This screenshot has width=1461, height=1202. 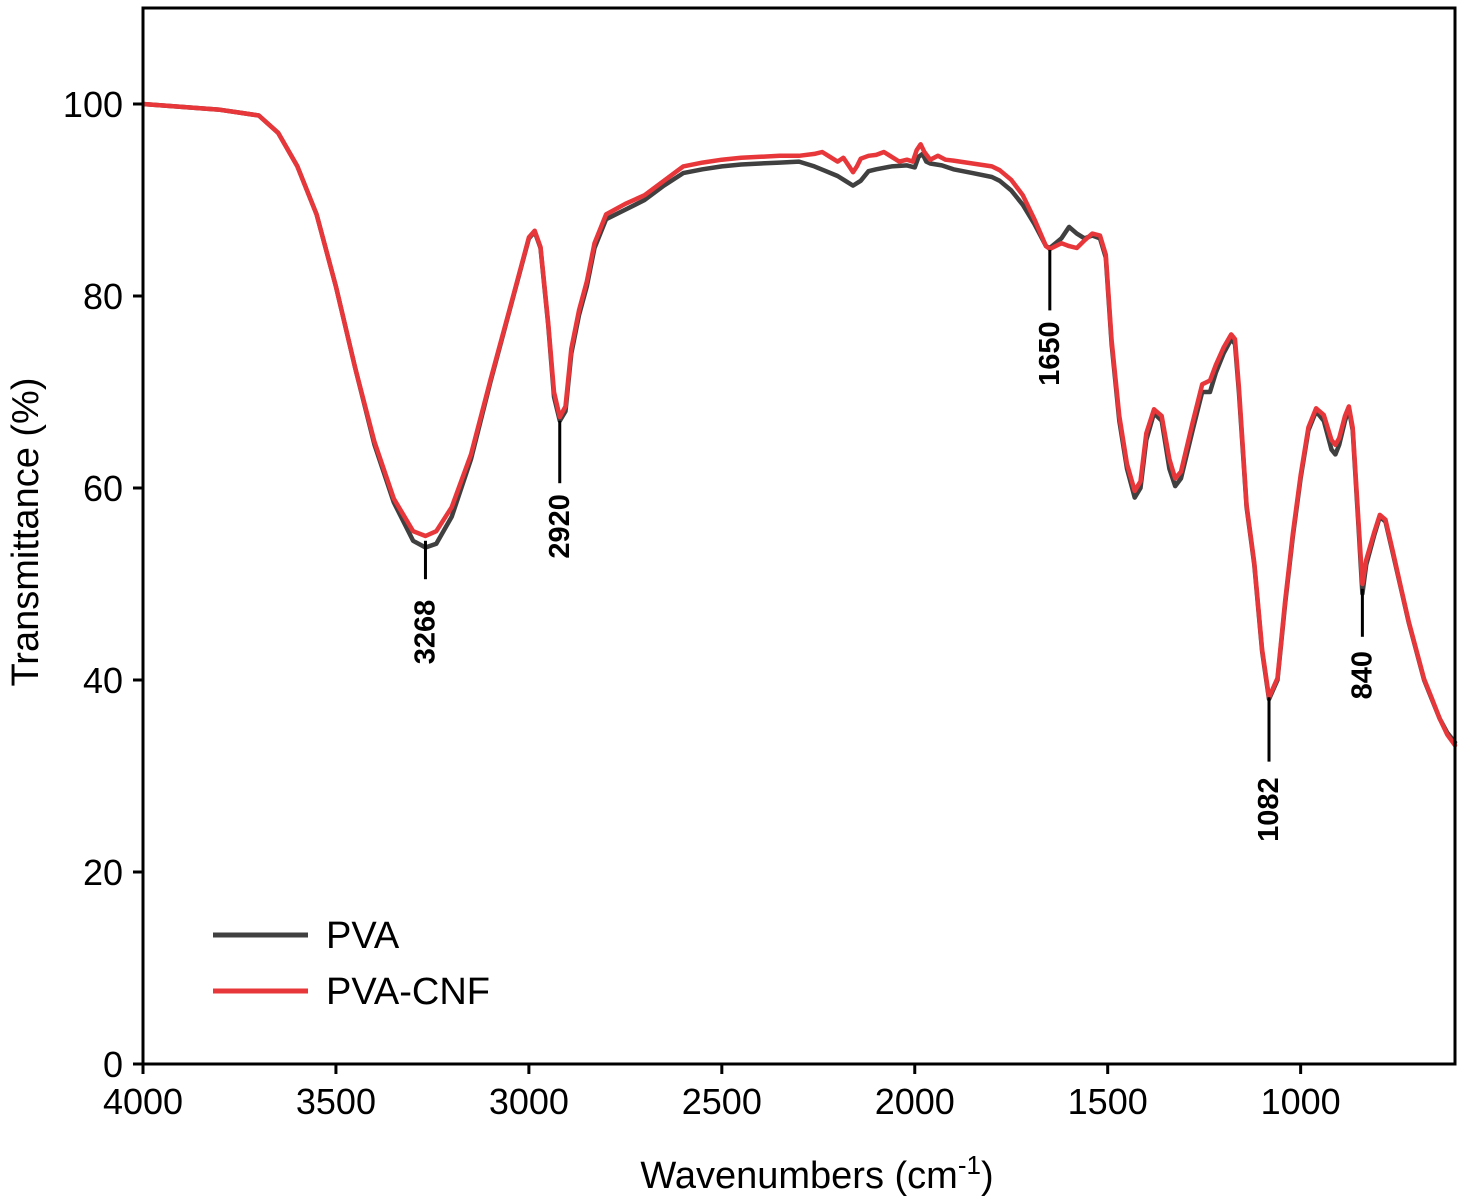 What do you see at coordinates (103, 488) in the screenshot?
I see `y-tick-label-60: 60` at bounding box center [103, 488].